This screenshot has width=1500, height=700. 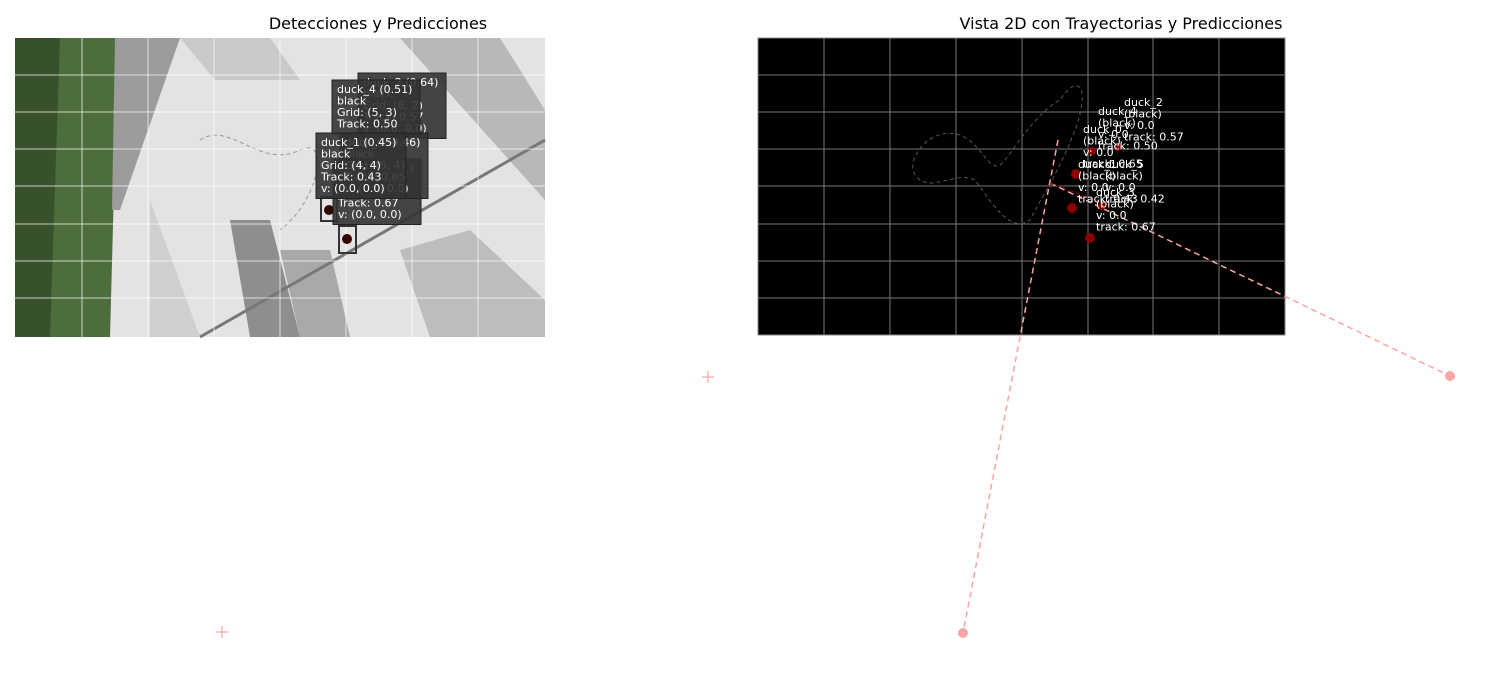 I want to click on map-label-line: track: 0.65, so click(x=1113, y=164).